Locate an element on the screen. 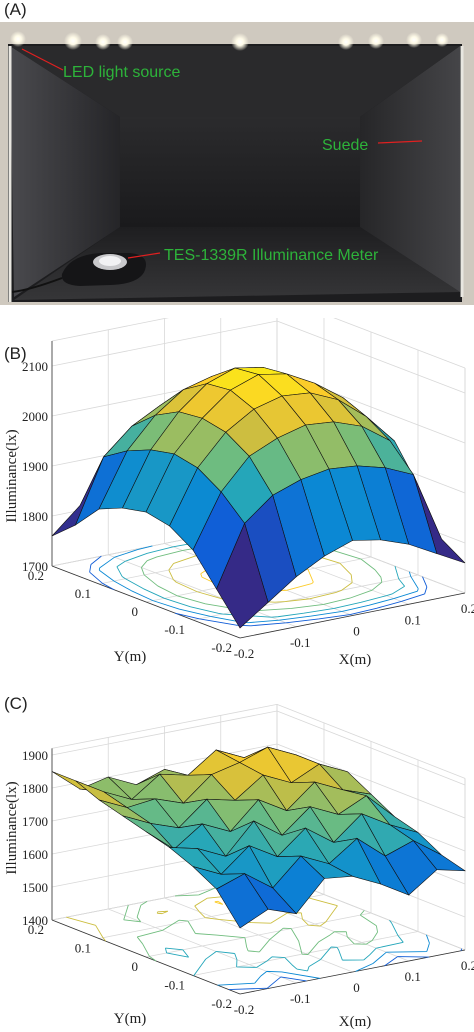 The height and width of the screenshot is (1032, 474). led-strip is located at coordinates (229, 41).